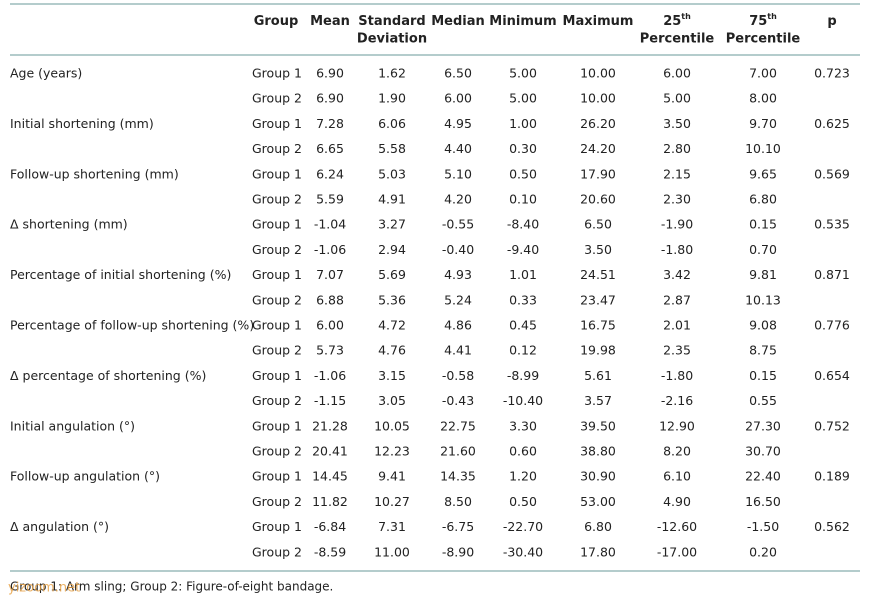  What do you see at coordinates (458, 274) in the screenshot?
I see `value-cell: 4.93` at bounding box center [458, 274].